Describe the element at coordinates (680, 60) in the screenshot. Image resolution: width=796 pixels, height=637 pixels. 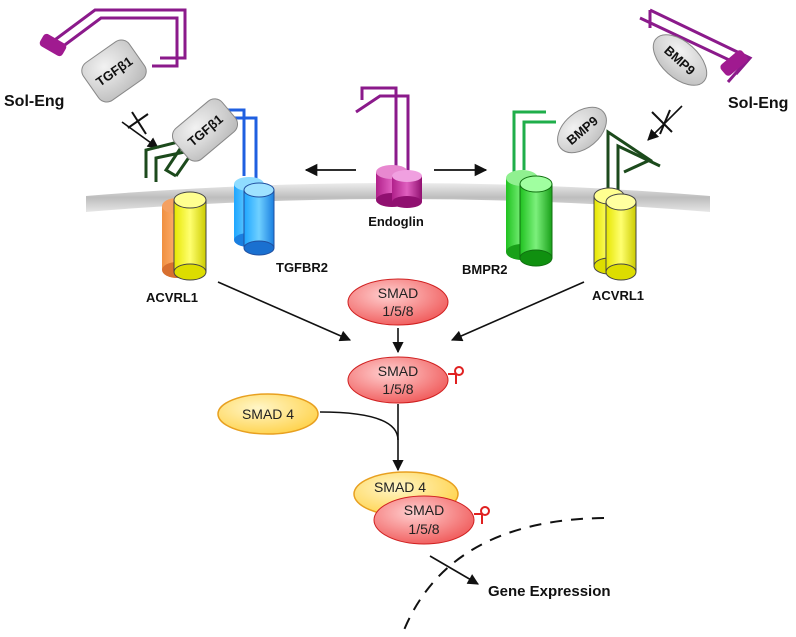
I see `bmp9-free-ligand: BMP9` at that location.